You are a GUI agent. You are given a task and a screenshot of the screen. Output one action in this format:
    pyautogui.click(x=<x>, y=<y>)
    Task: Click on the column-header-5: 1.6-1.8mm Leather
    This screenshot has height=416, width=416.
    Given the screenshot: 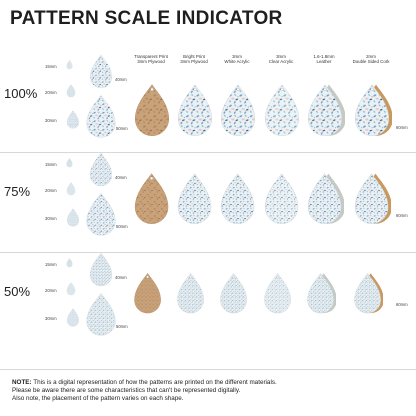 What is the action you would take?
    pyautogui.click(x=324, y=59)
    